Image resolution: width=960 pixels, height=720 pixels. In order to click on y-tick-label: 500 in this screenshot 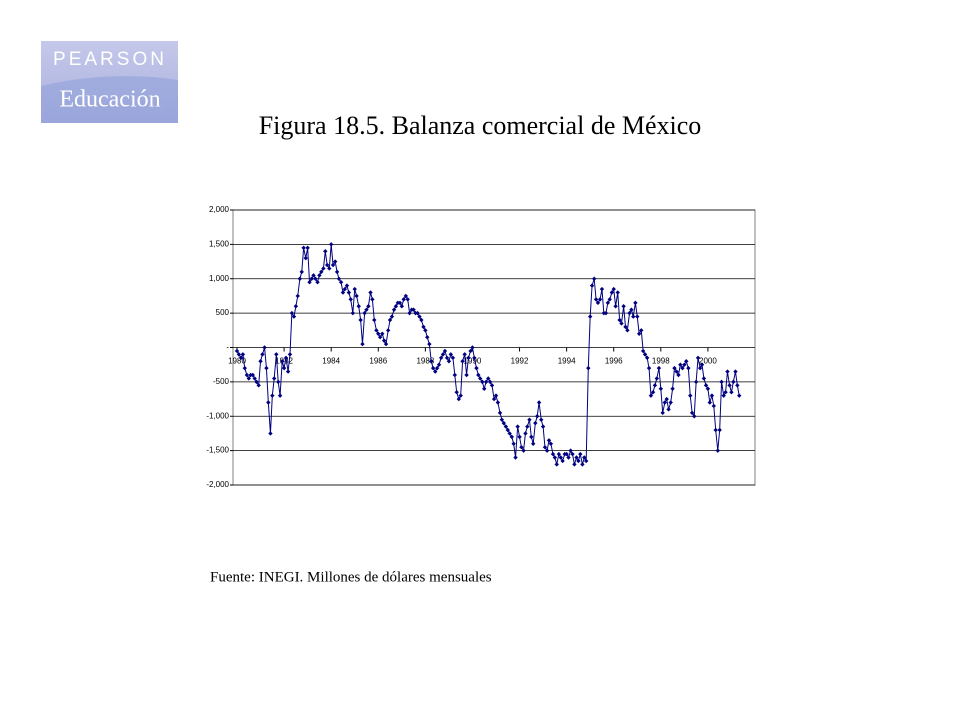, I will do `click(223, 312)`.